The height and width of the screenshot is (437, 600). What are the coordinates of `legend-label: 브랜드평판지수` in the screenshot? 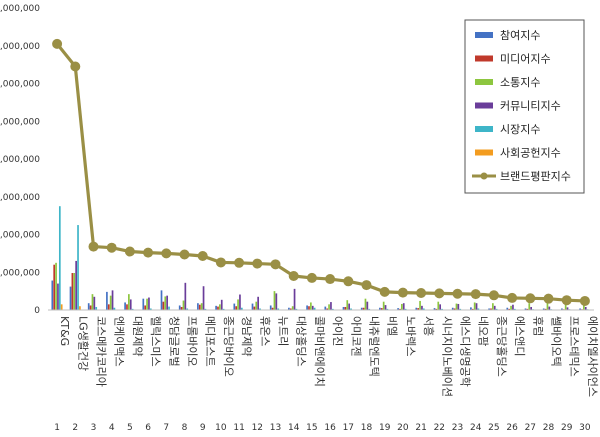 It's located at (535, 176).